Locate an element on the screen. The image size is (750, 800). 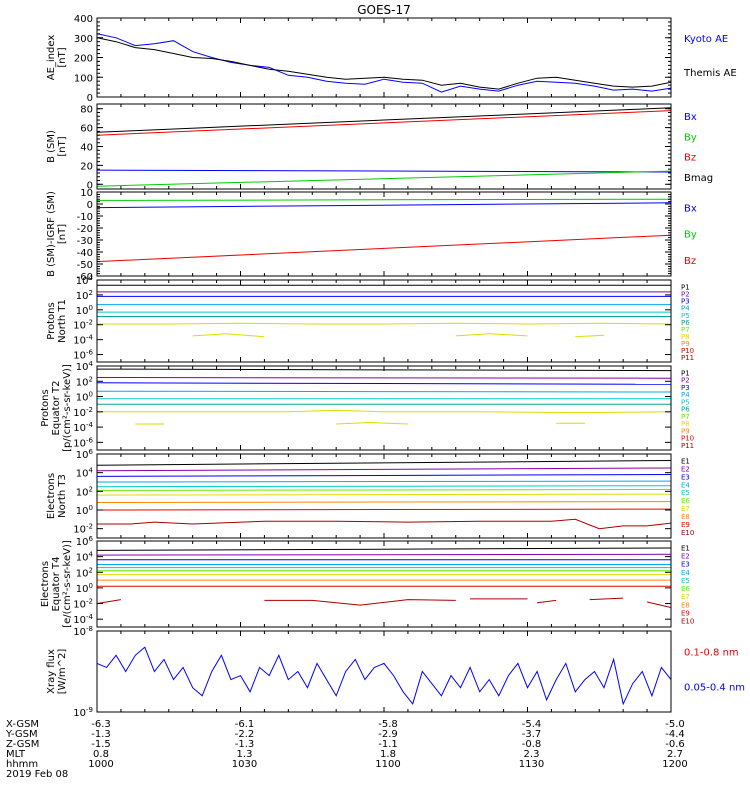
series-e1-line is located at coordinates (384, 463).